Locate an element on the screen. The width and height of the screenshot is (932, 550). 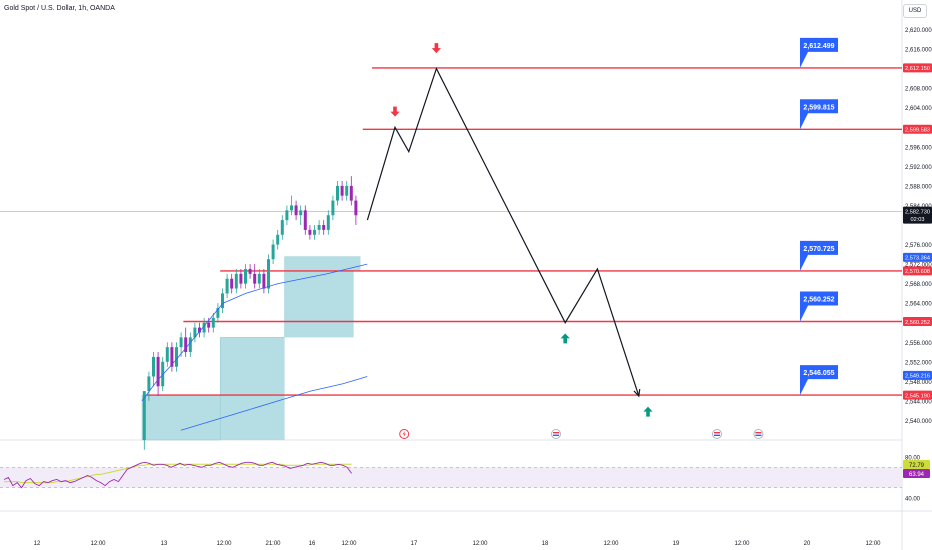
currency-button: USD is located at coordinates (915, 11).